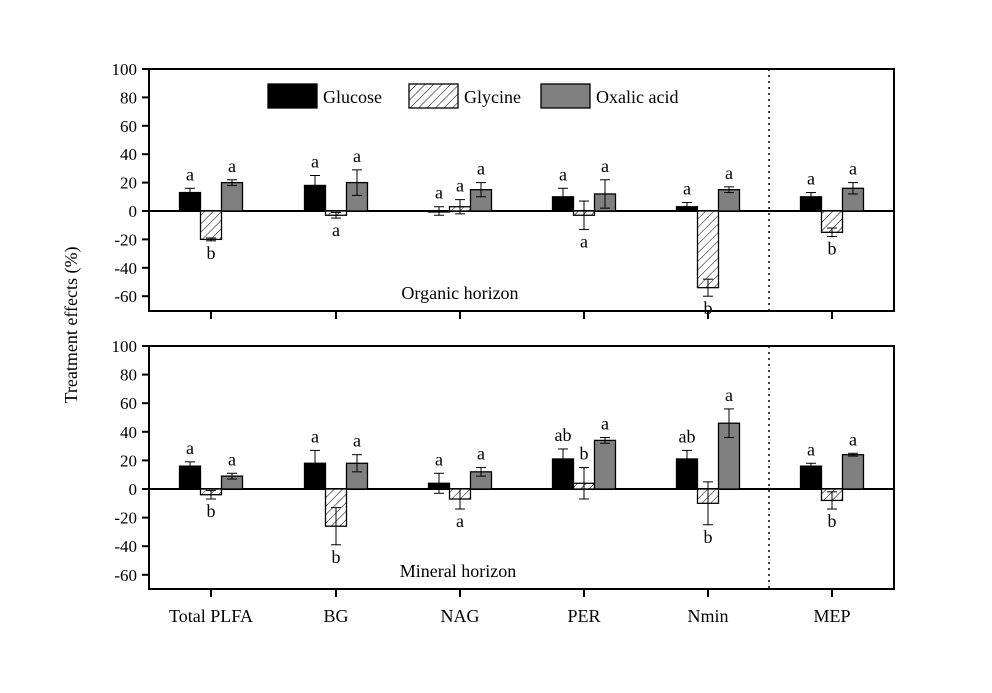 This screenshot has height=693, width=992. What do you see at coordinates (707, 616) in the screenshot?
I see `x-tick-label: Nmin` at bounding box center [707, 616].